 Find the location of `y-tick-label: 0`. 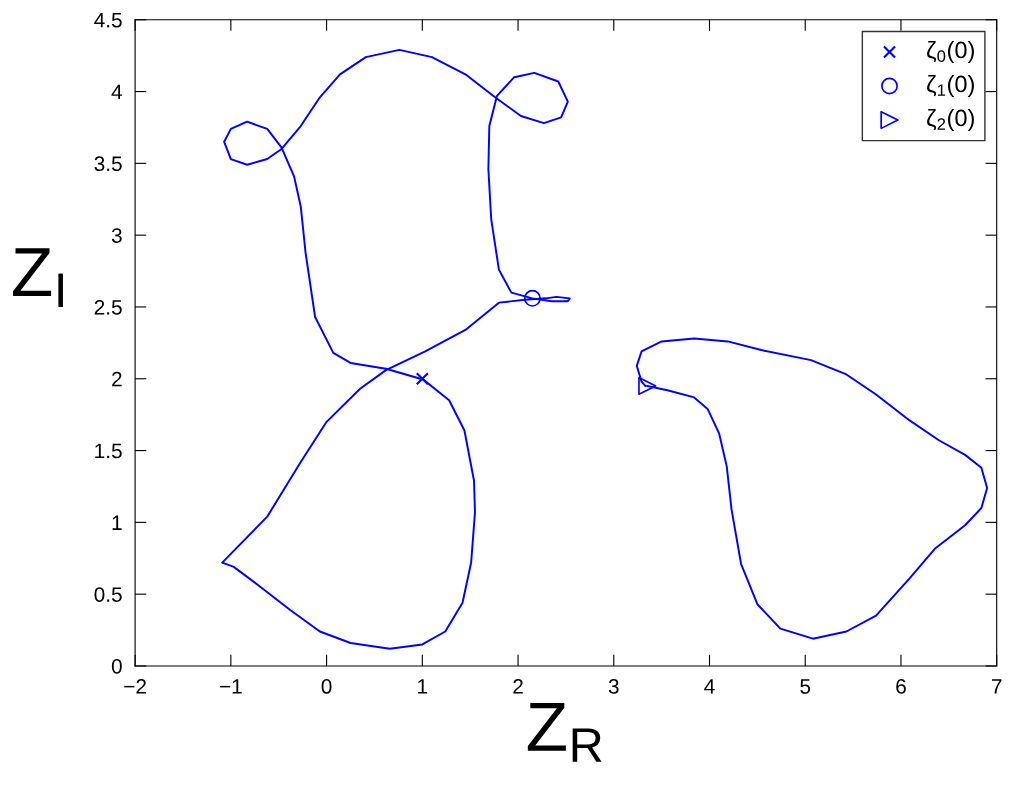

y-tick-label: 0 is located at coordinates (116, 666).